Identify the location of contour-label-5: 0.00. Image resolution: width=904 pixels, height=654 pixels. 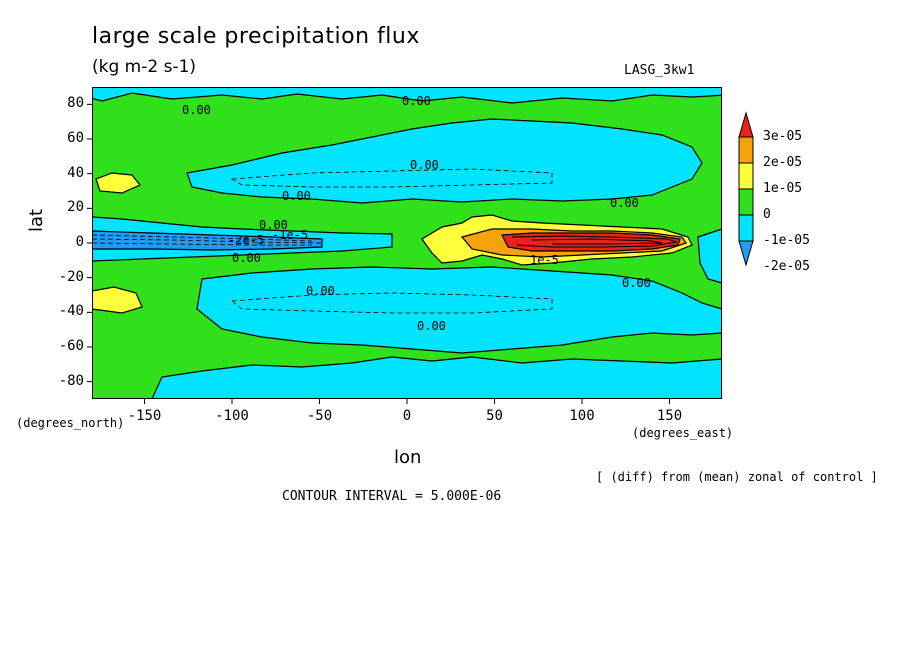
(624, 203).